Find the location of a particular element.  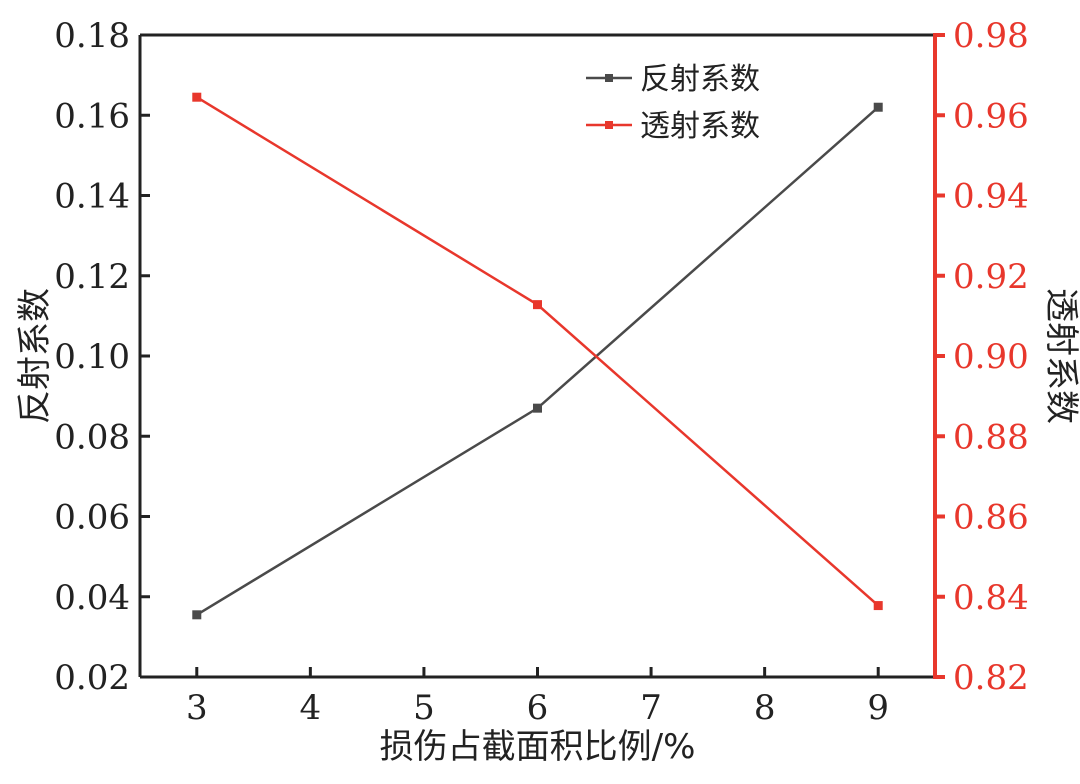

left-y-tick-label: 0.14 is located at coordinates (92, 197).